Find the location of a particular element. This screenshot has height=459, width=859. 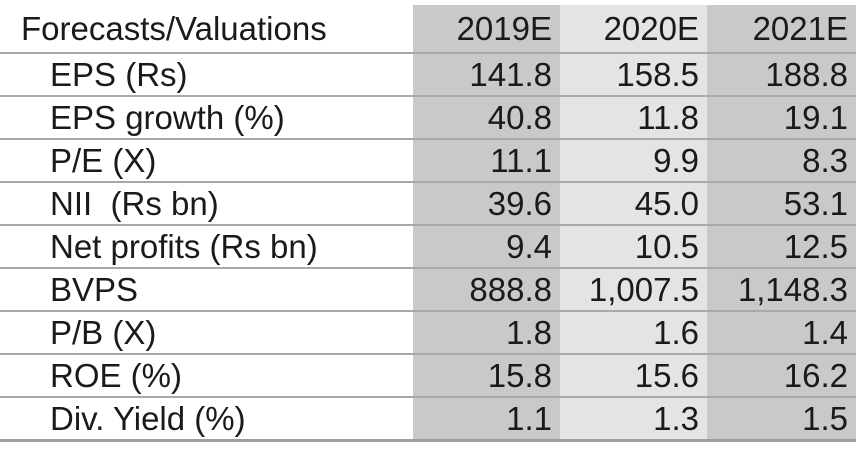

cell-value: 15.6 is located at coordinates (633, 376).